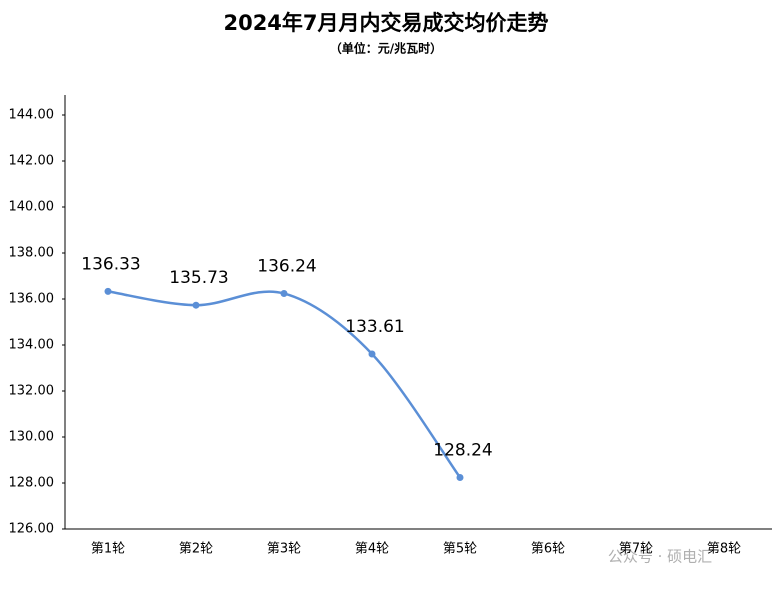 The image size is (772, 589). What do you see at coordinates (32, 391) in the screenshot?
I see `y-tick-label: 132.00` at bounding box center [32, 391].